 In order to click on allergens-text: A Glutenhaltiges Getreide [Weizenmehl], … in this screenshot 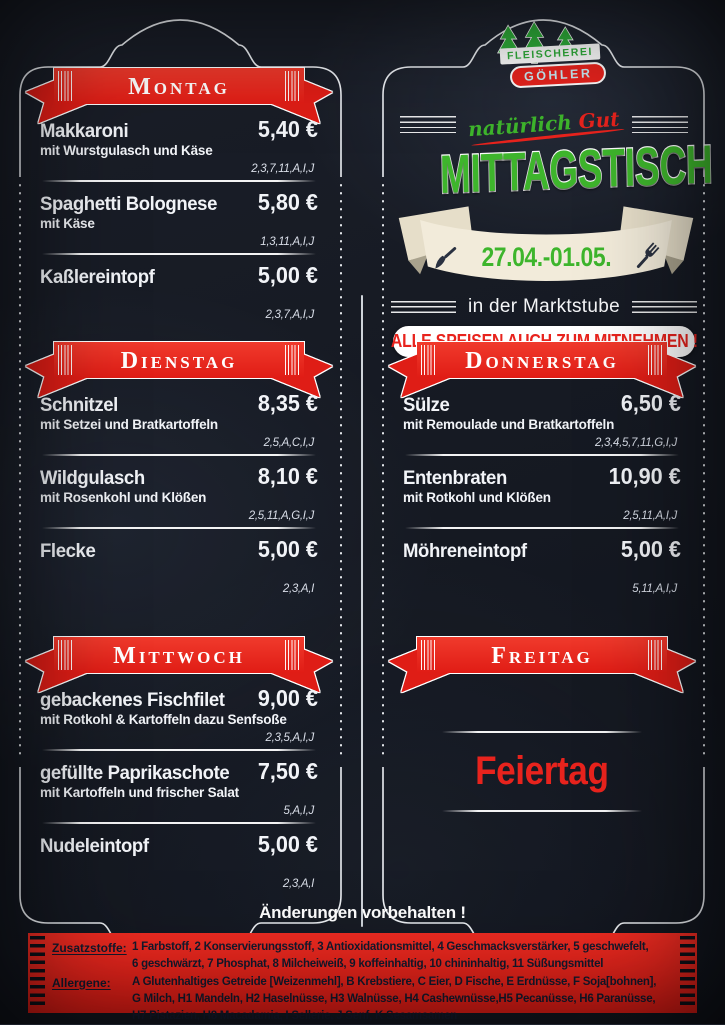, I will do `click(394, 999)`.